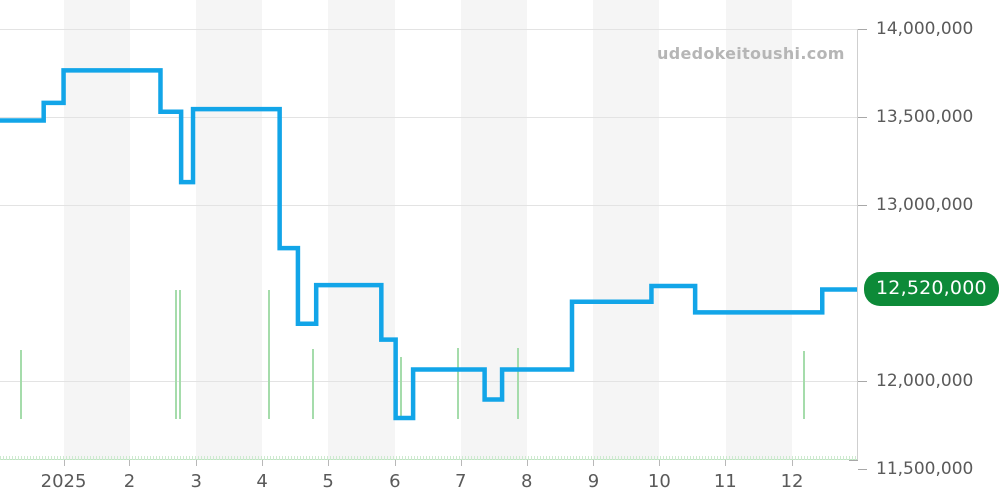  Describe the element at coordinates (63, 481) in the screenshot. I see `x-axis-label: 2025` at that location.